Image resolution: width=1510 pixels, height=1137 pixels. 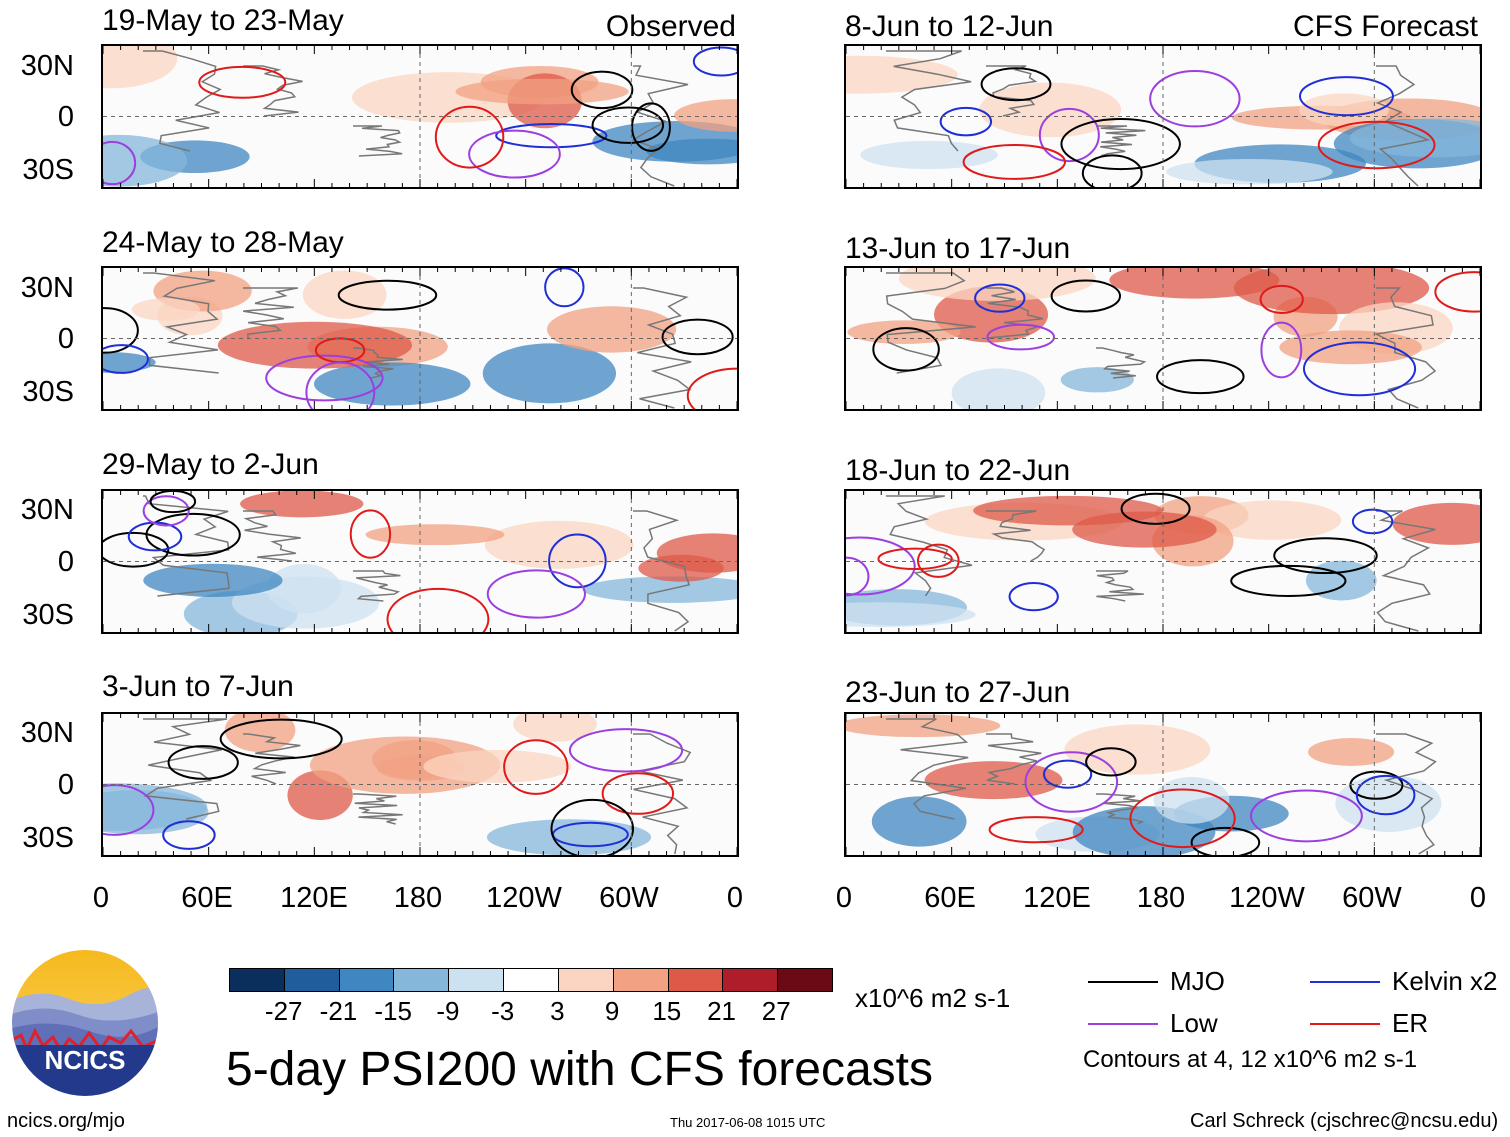 What do you see at coordinates (1369, 1023) in the screenshot?
I see `legend-er: ER` at bounding box center [1369, 1023].